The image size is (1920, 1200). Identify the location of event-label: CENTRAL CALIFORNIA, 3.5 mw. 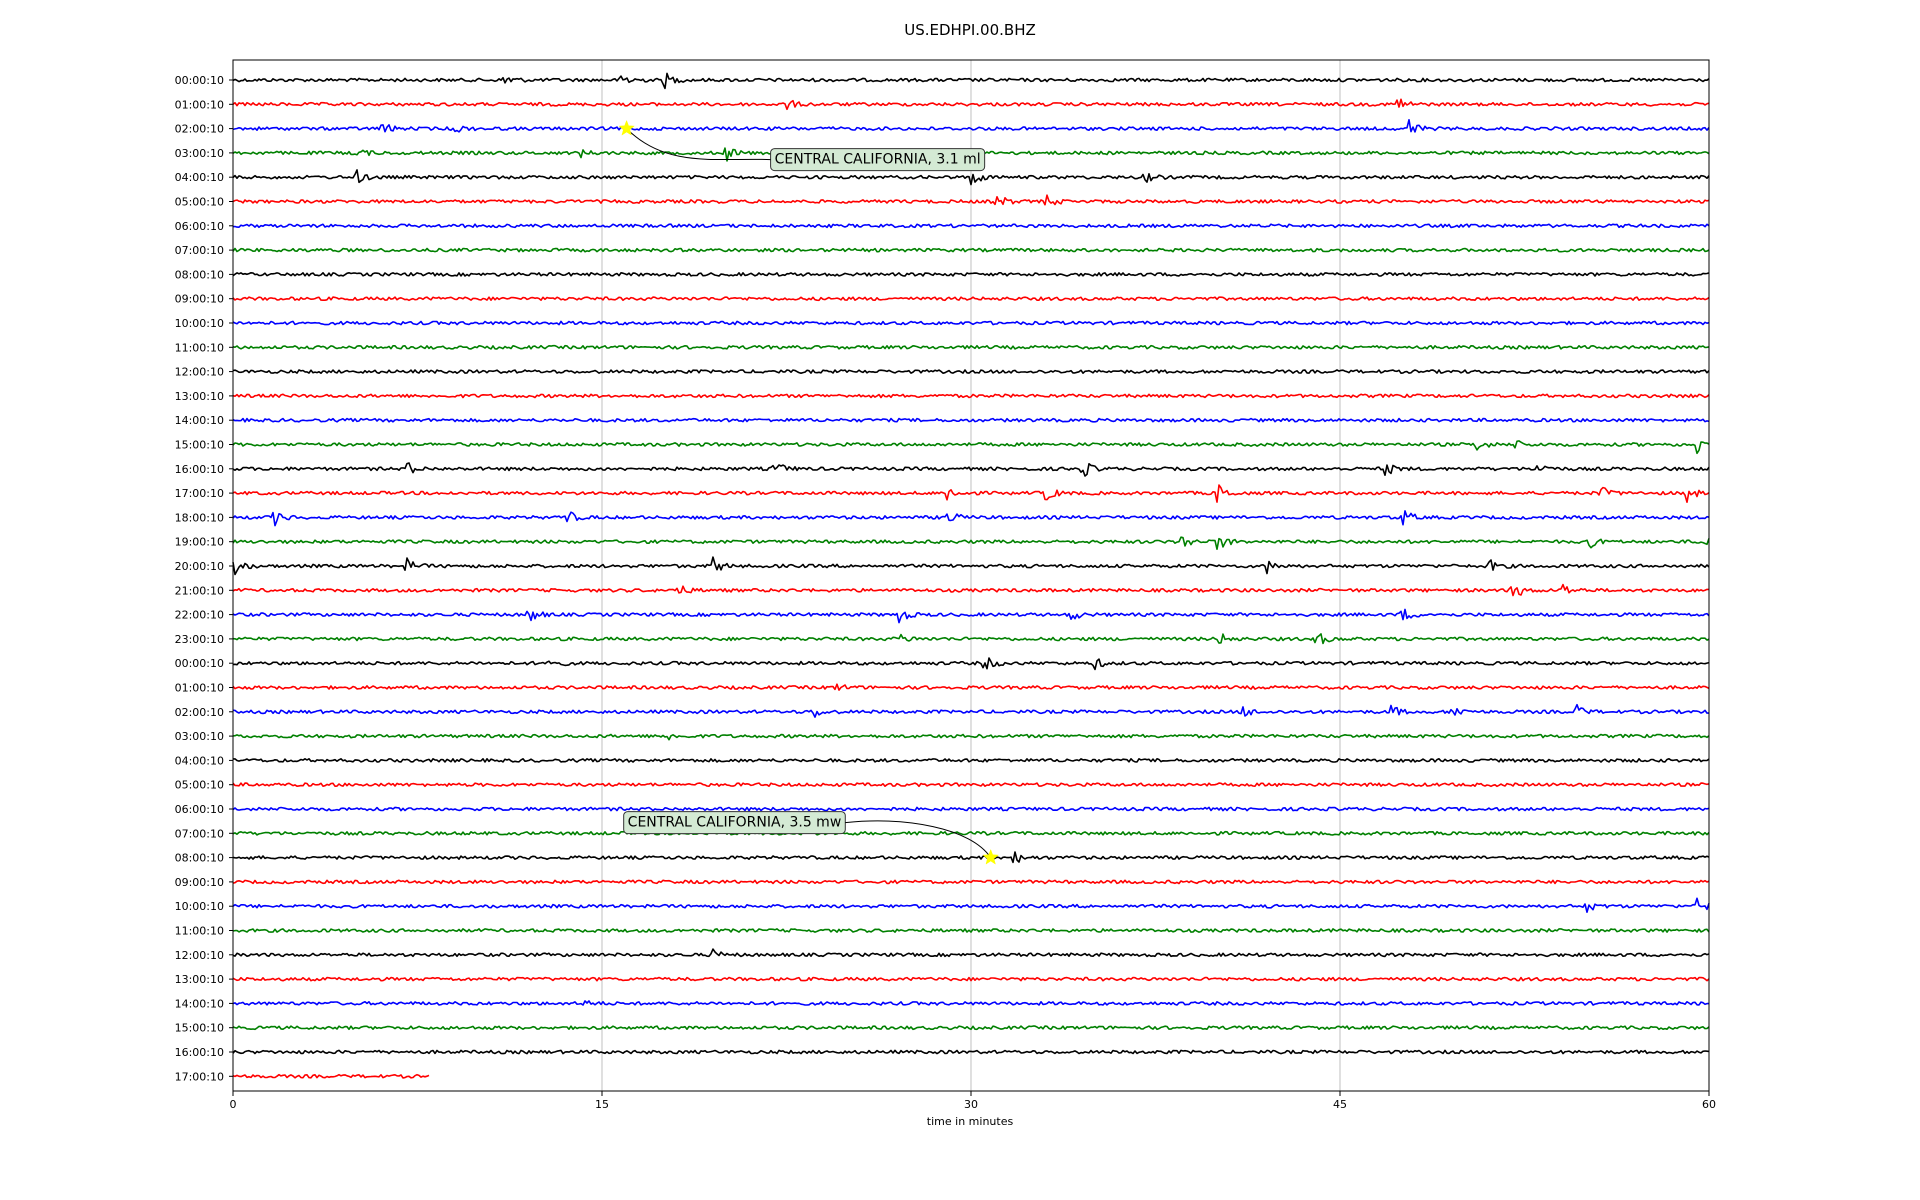
(735, 823).